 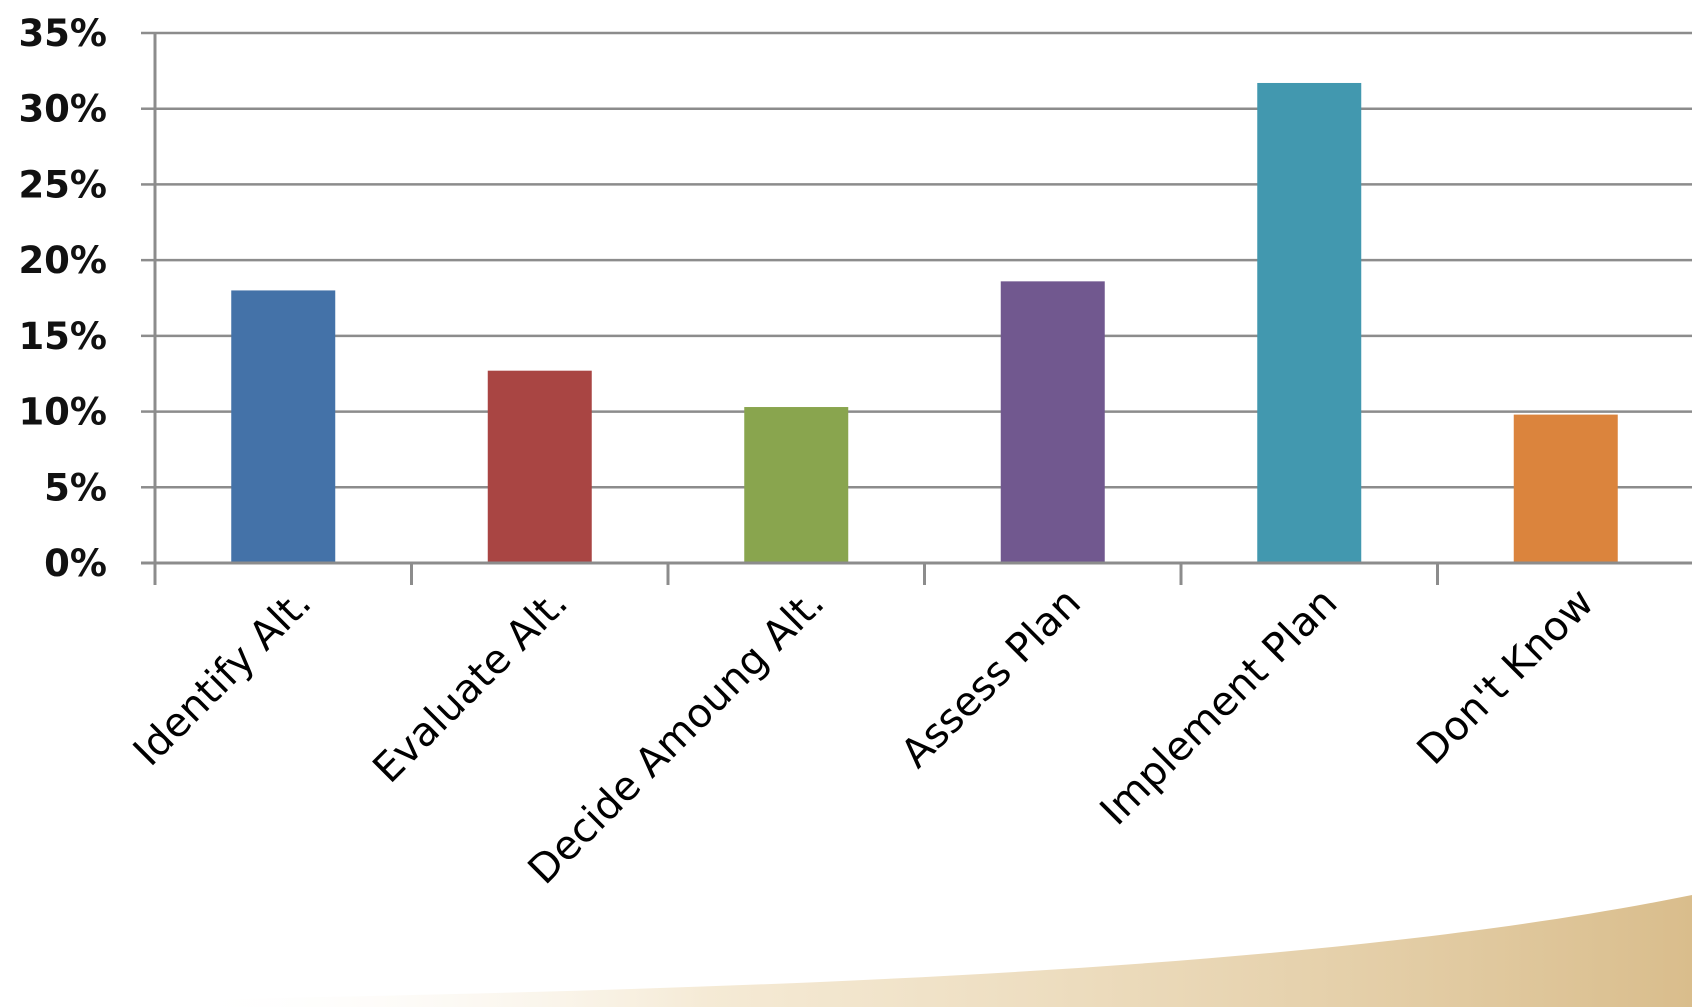 I want to click on y-tick-label: 10%, so click(x=62, y=412).